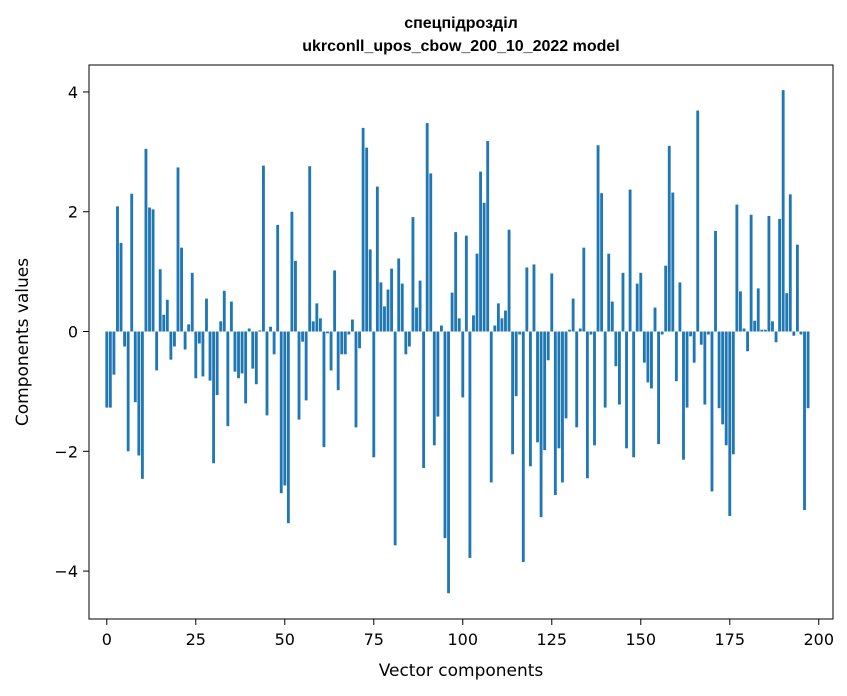  Describe the element at coordinates (196, 639) in the screenshot. I see `x-tick-label: 25` at that location.